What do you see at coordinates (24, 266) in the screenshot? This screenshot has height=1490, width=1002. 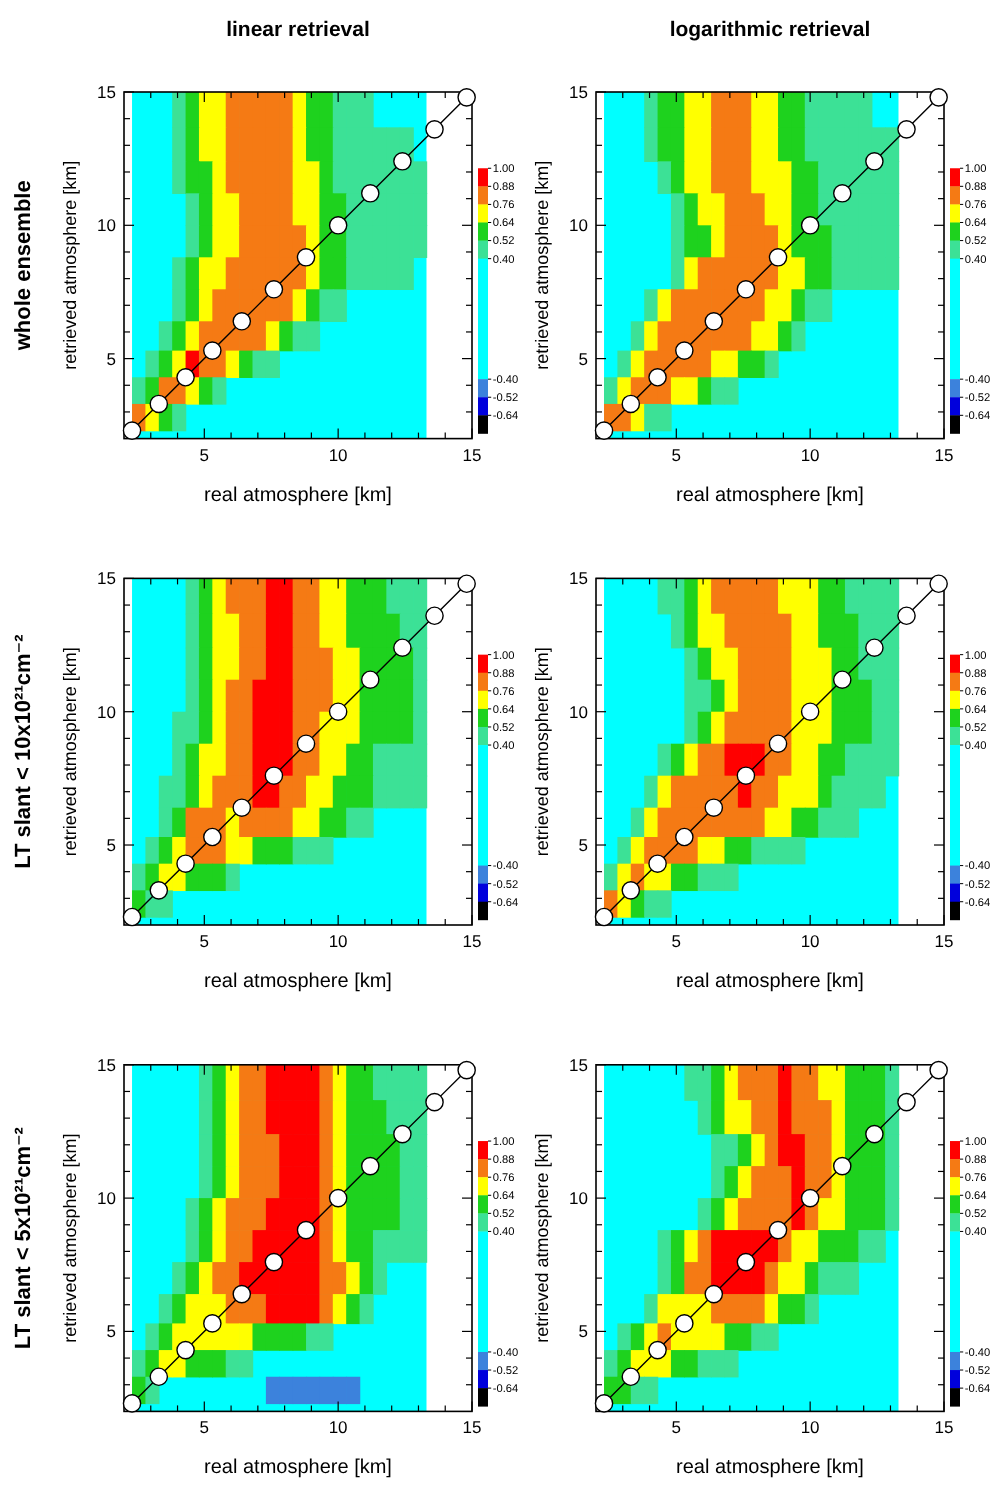 I see `text: whole ensemble` at bounding box center [24, 266].